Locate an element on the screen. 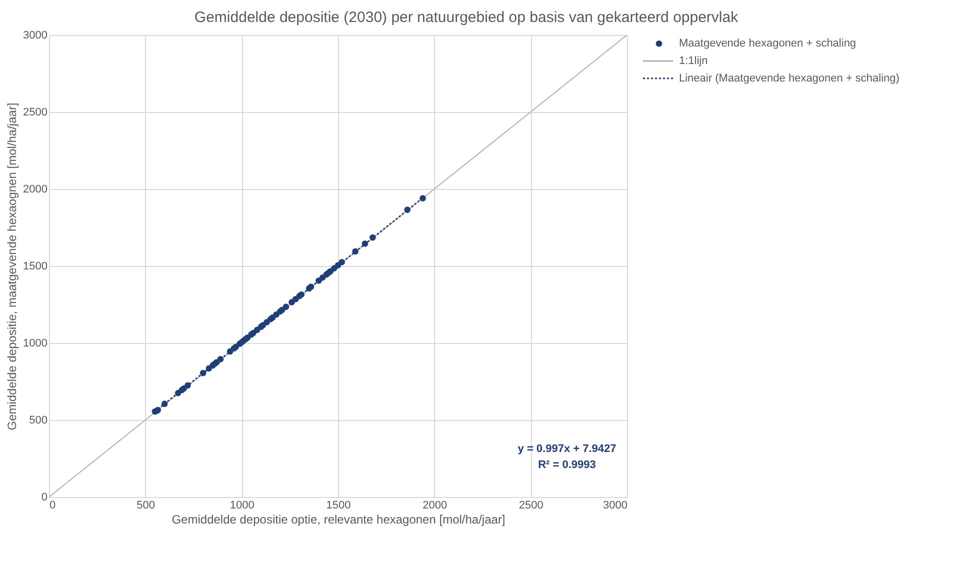 This screenshot has height=563, width=979. x-axis-title: Gemiddelde depositie optie, relevante hexagonen [mol/ha/jaar] is located at coordinates (339, 519).